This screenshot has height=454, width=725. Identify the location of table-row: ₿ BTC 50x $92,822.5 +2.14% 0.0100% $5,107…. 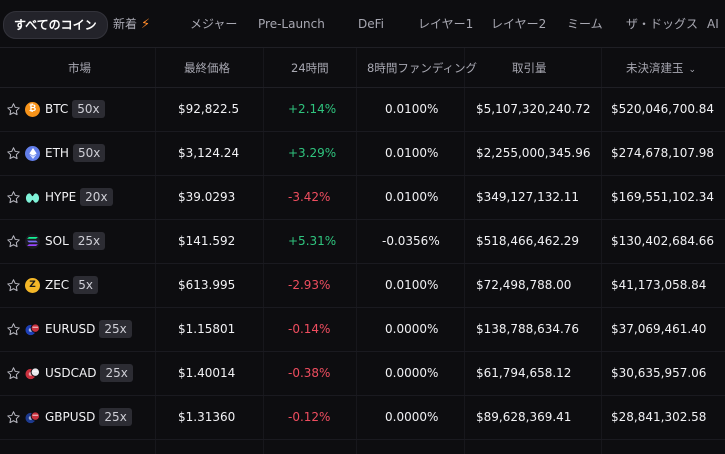
(362, 110).